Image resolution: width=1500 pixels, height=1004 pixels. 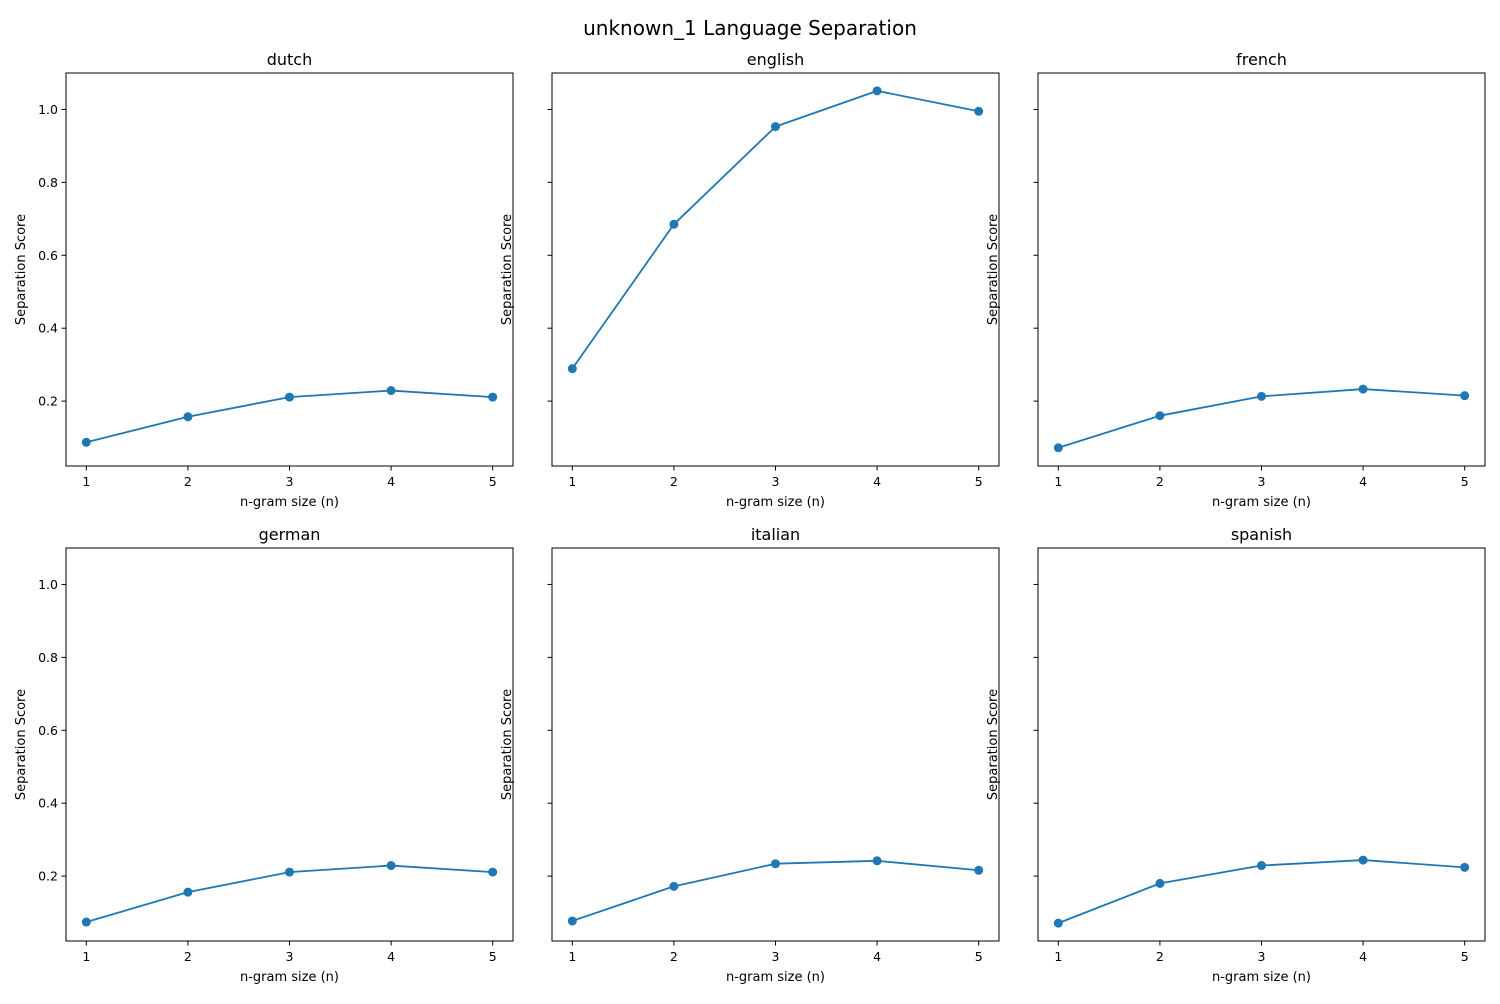 I want to click on subplot-title: german, so click(x=290, y=534).